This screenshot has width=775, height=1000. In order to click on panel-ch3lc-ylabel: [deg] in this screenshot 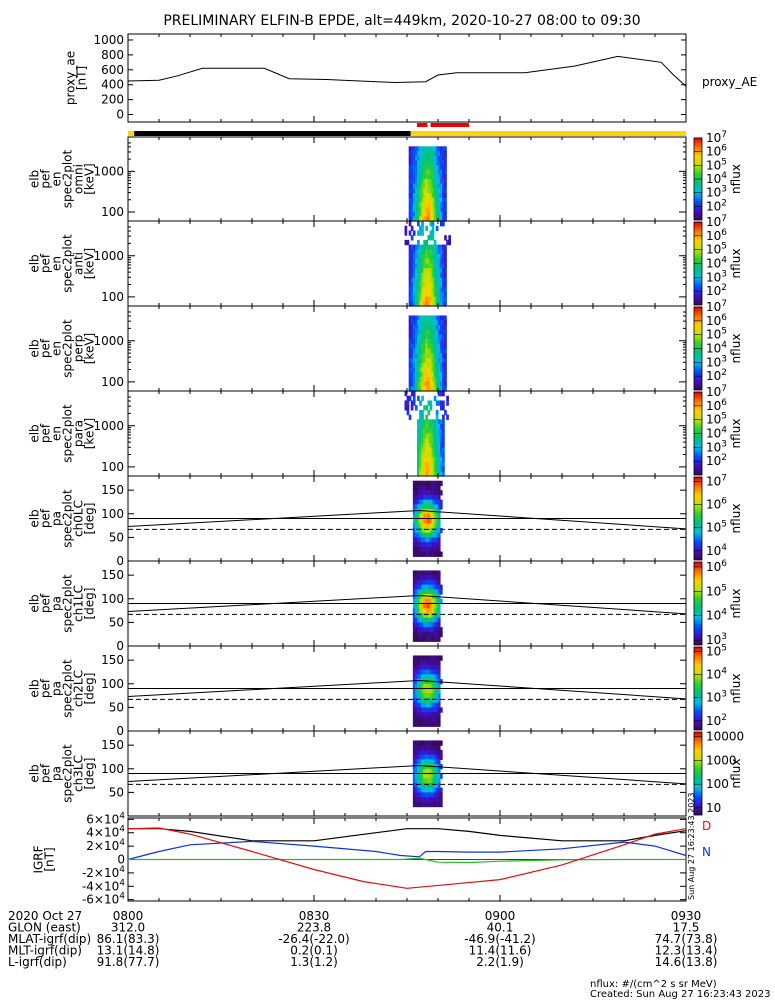, I will do `click(90, 774)`.